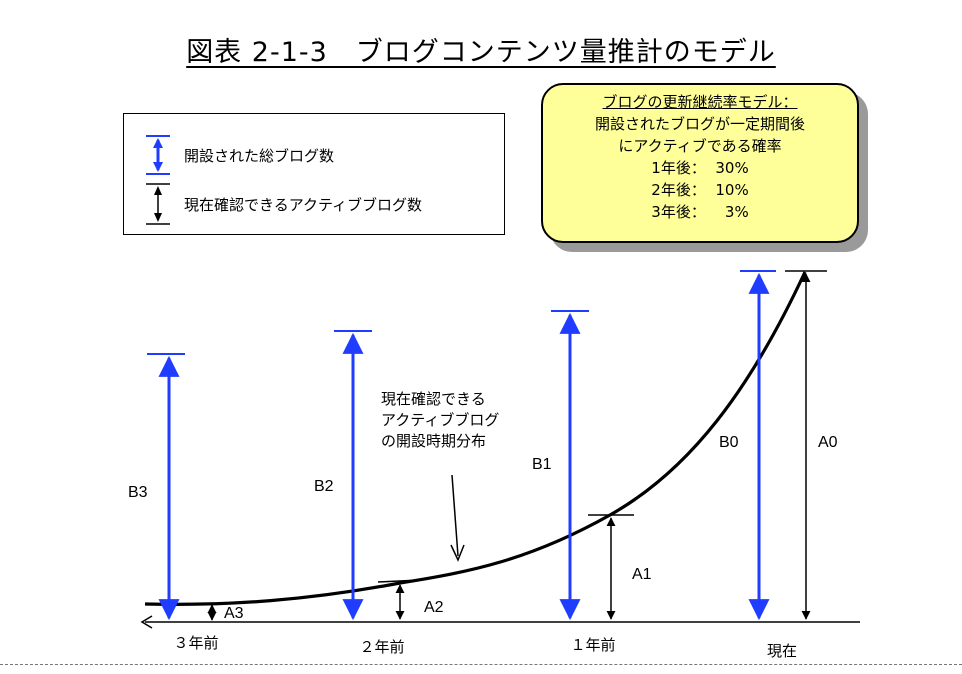 This screenshot has height=674, width=962. I want to click on x-tick-3-years-ago: ３年前, so click(195, 643).